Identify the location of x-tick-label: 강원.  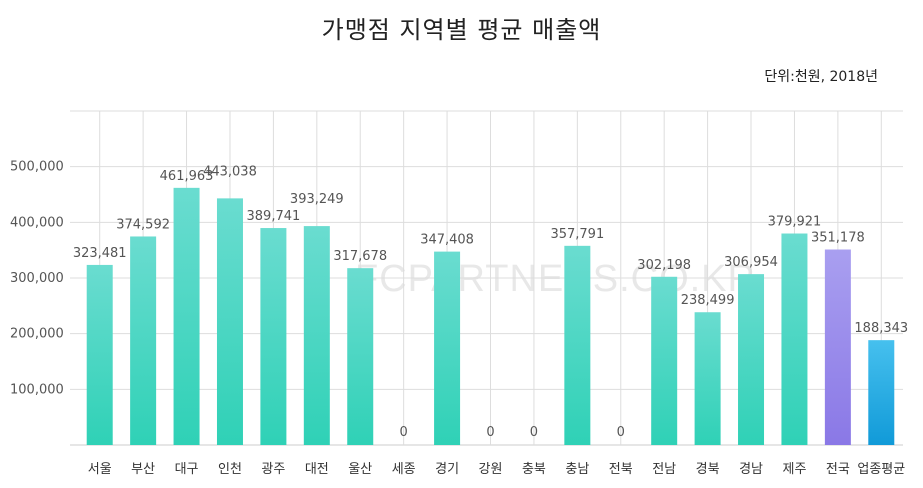
(491, 469).